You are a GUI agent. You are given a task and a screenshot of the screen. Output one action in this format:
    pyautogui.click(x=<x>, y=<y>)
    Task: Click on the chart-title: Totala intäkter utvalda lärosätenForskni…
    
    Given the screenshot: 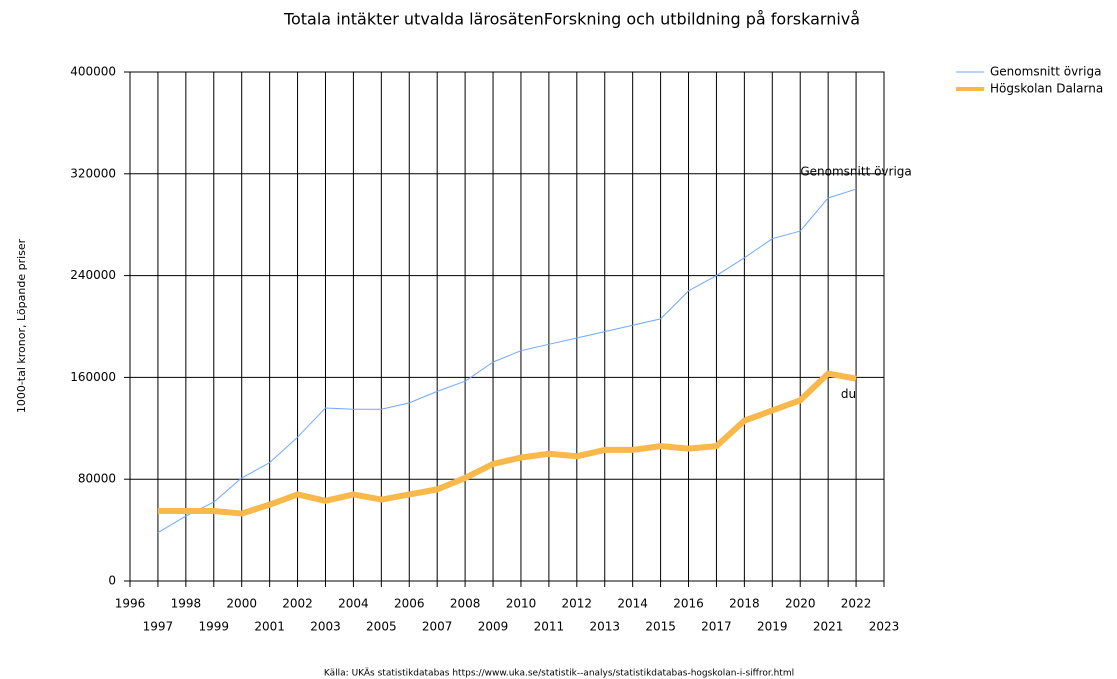 What is the action you would take?
    pyautogui.click(x=571, y=19)
    